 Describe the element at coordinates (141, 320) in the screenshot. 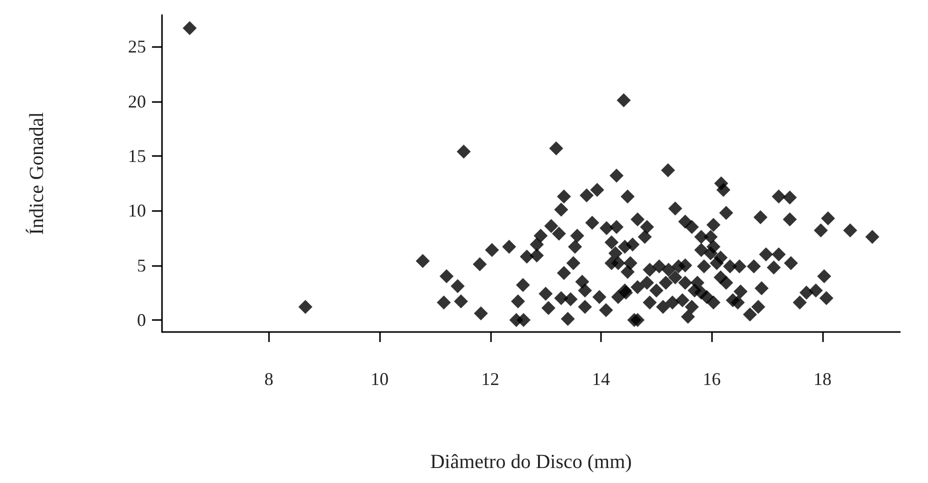

I see `y-tick-label: 0` at that location.